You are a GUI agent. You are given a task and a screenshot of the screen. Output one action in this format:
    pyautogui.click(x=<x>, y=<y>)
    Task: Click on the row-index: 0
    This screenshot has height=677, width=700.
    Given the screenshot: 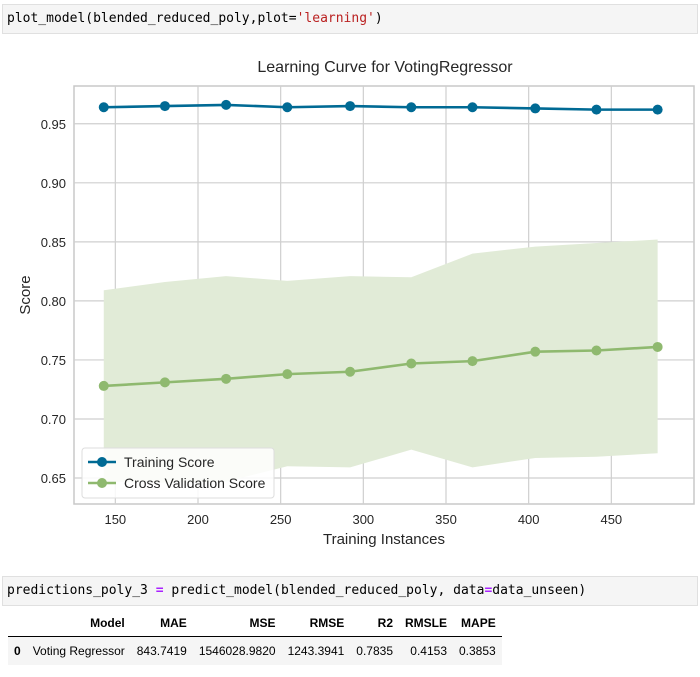 What is the action you would take?
    pyautogui.click(x=17, y=650)
    